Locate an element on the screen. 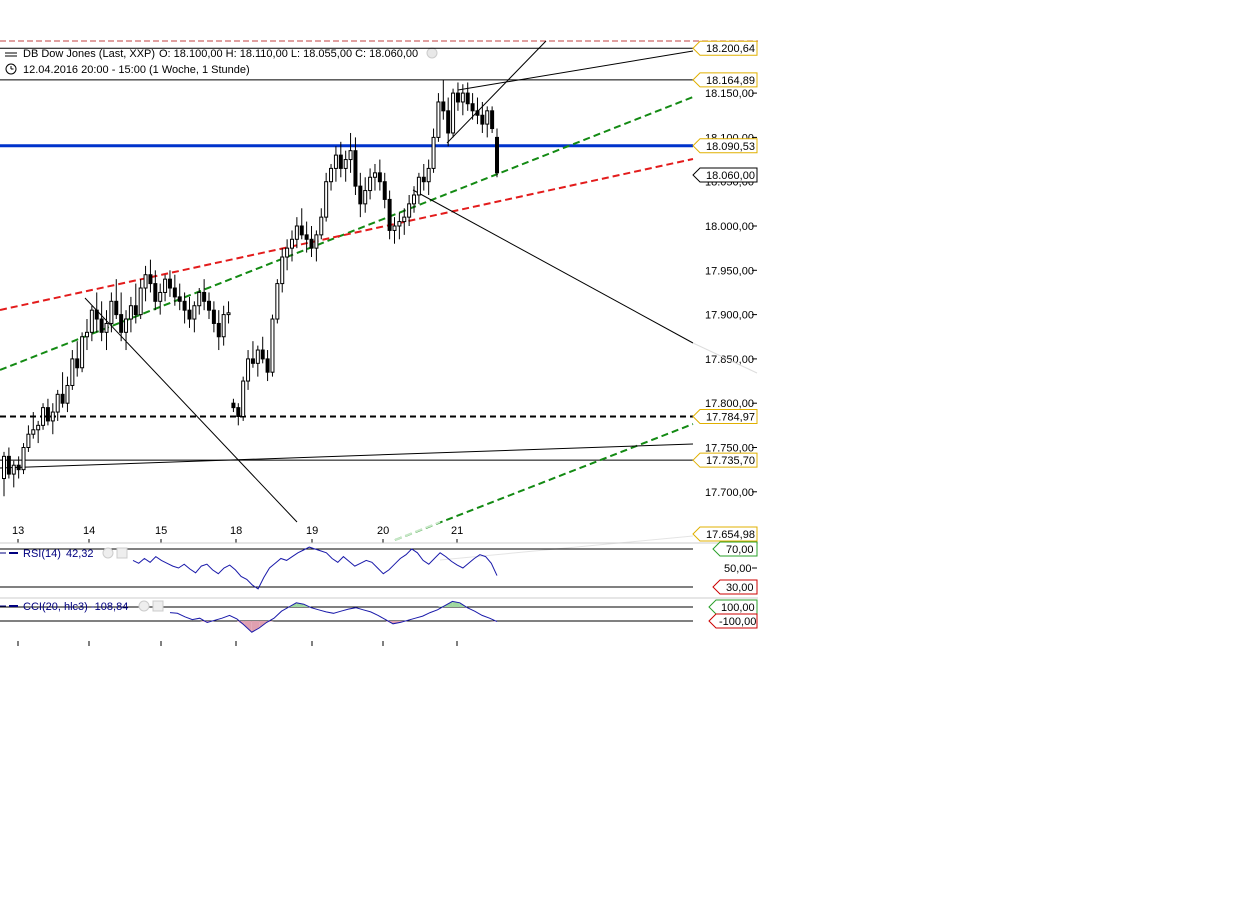 This screenshot has width=1234, height=905. svg-text: 70,00 is located at coordinates (740, 550).